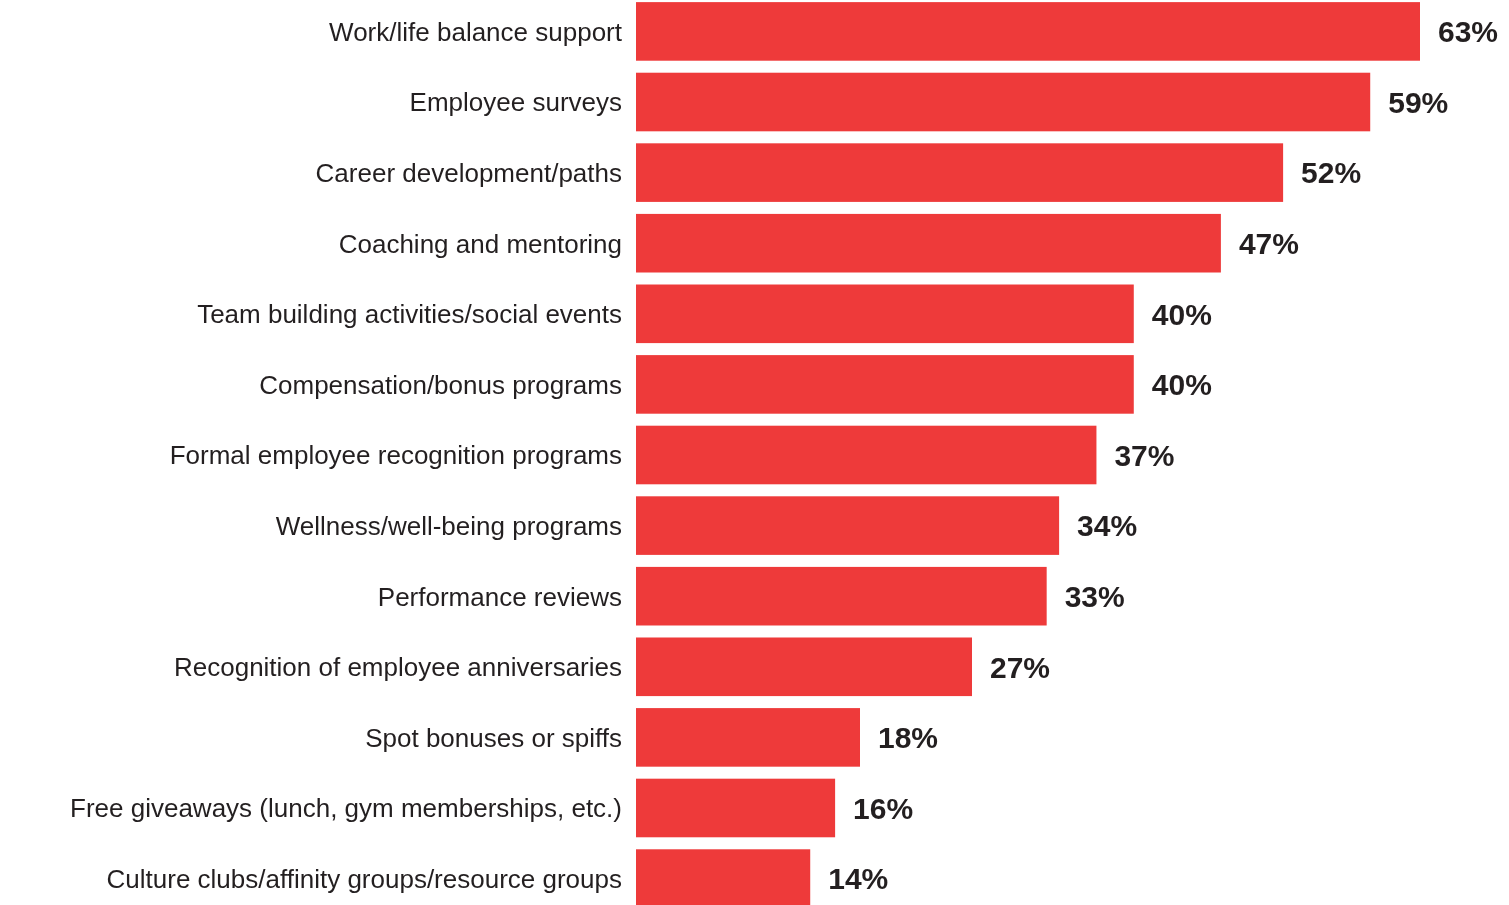  Describe the element at coordinates (1020, 667) in the screenshot. I see `data-label: 27%` at that location.